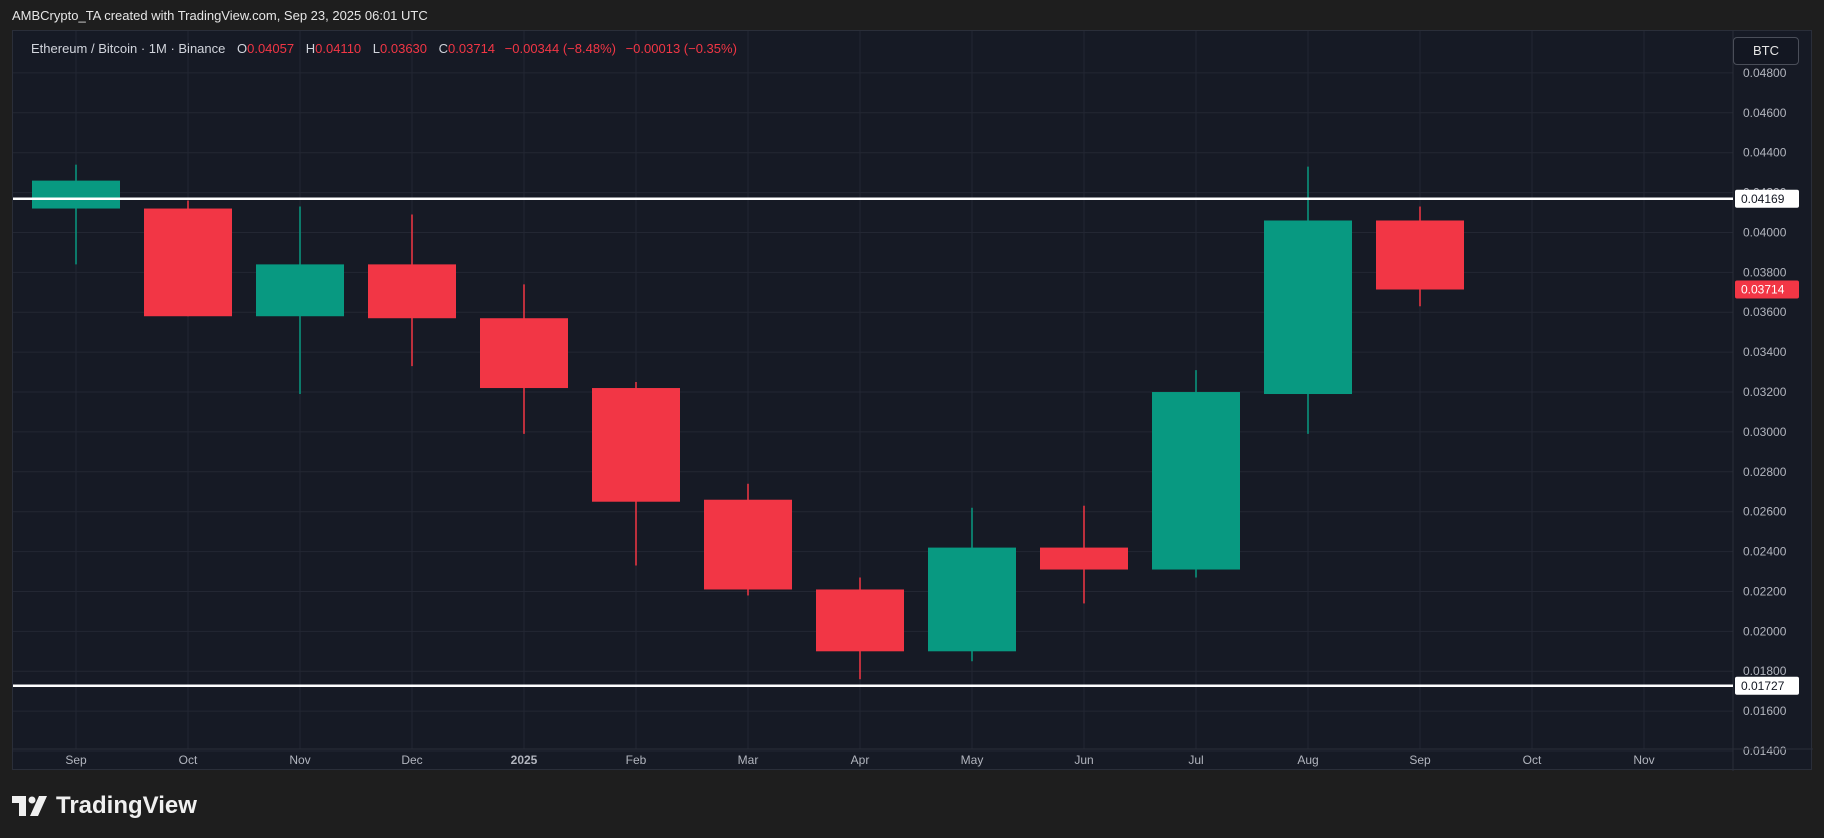 Image resolution: width=1824 pixels, height=838 pixels. I want to click on last-price-tag, so click(1767, 289).